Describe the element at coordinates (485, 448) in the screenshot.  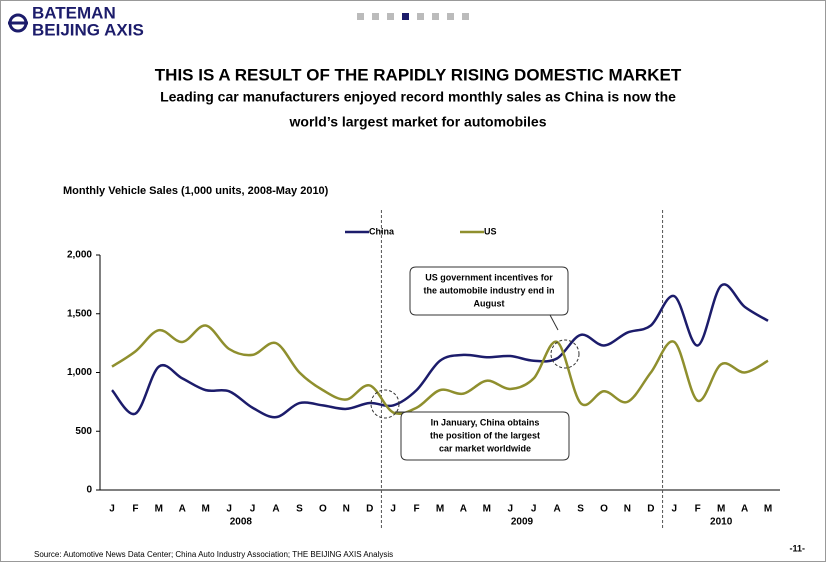
I see `annotation: car market worldwide` at that location.